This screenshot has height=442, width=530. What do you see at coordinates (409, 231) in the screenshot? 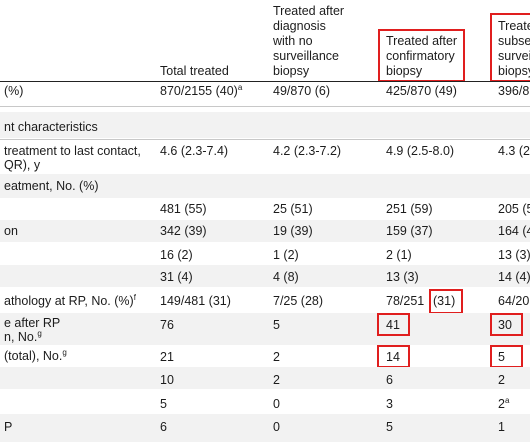
I see `cell-confirmatory: 159 (37)` at bounding box center [409, 231].